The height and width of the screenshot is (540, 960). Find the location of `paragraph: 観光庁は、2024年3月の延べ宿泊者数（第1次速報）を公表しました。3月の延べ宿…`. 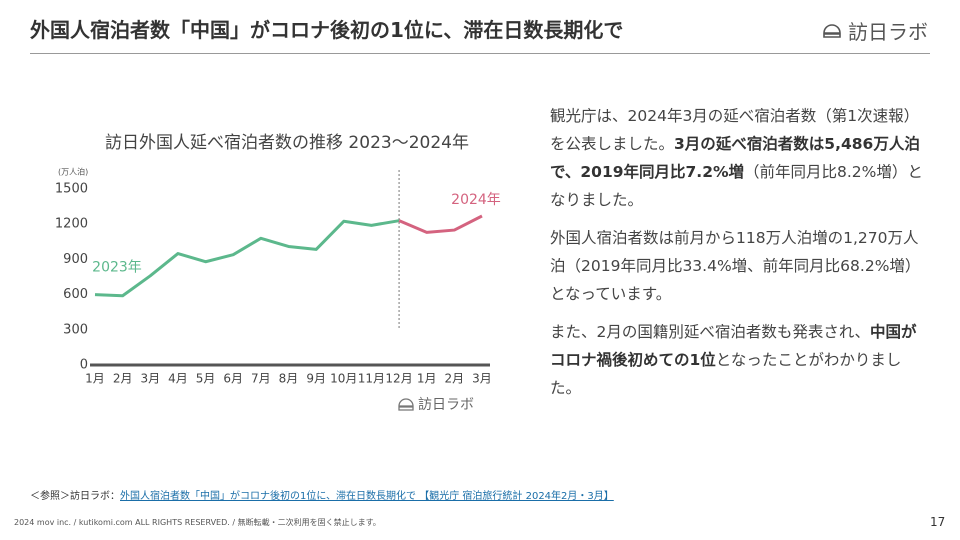

paragraph: 観光庁は、2024年3月の延べ宿泊者数（第1次速報）を公表しました。3月の延べ宿… is located at coordinates (739, 158).